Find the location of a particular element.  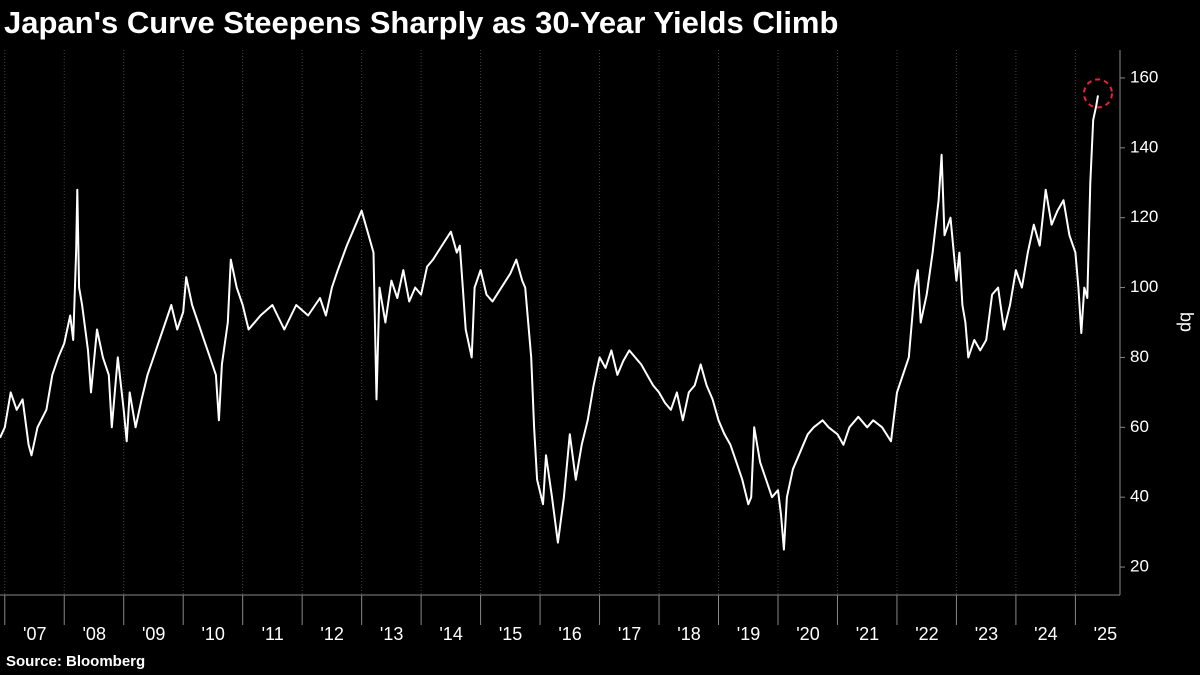

x-tick-label: '20 is located at coordinates (807, 634).